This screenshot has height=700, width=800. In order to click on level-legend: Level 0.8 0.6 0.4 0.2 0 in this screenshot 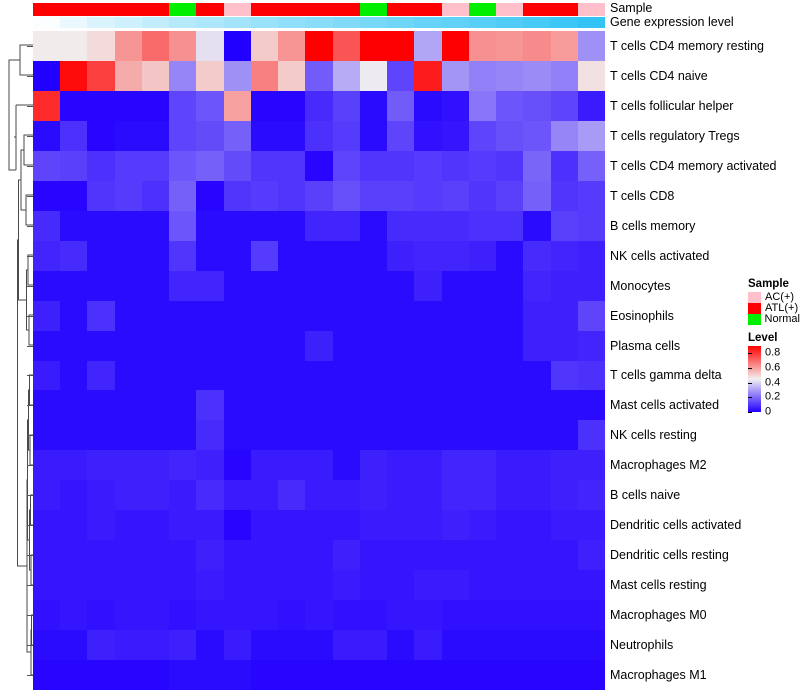, I will do `click(774, 374)`.